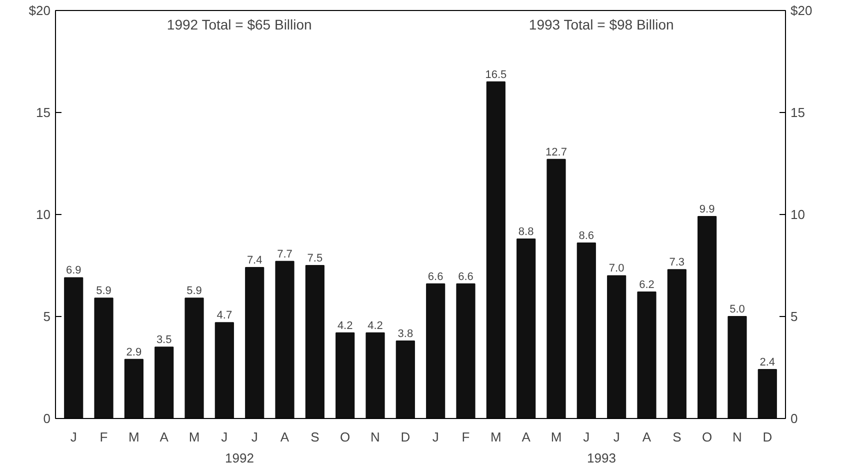 This screenshot has height=470, width=851. I want to click on y2-tick-label: 0, so click(794, 418).